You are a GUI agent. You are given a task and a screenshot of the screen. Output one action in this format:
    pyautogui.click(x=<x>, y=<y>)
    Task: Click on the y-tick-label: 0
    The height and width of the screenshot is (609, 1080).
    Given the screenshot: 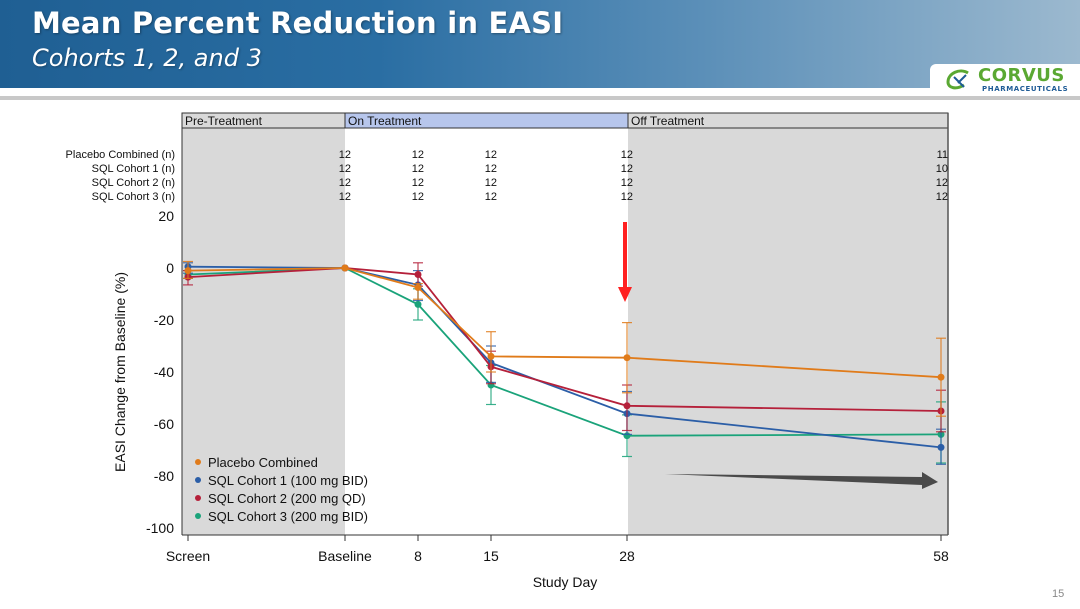 What is the action you would take?
    pyautogui.click(x=170, y=268)
    